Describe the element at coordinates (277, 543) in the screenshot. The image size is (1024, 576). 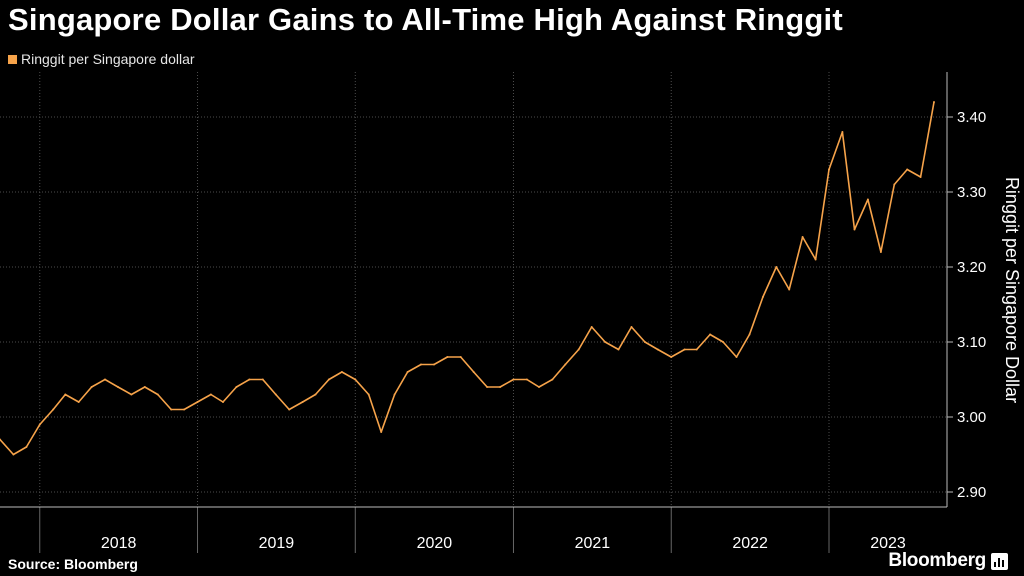
I see `x-tick-label: 2019` at that location.